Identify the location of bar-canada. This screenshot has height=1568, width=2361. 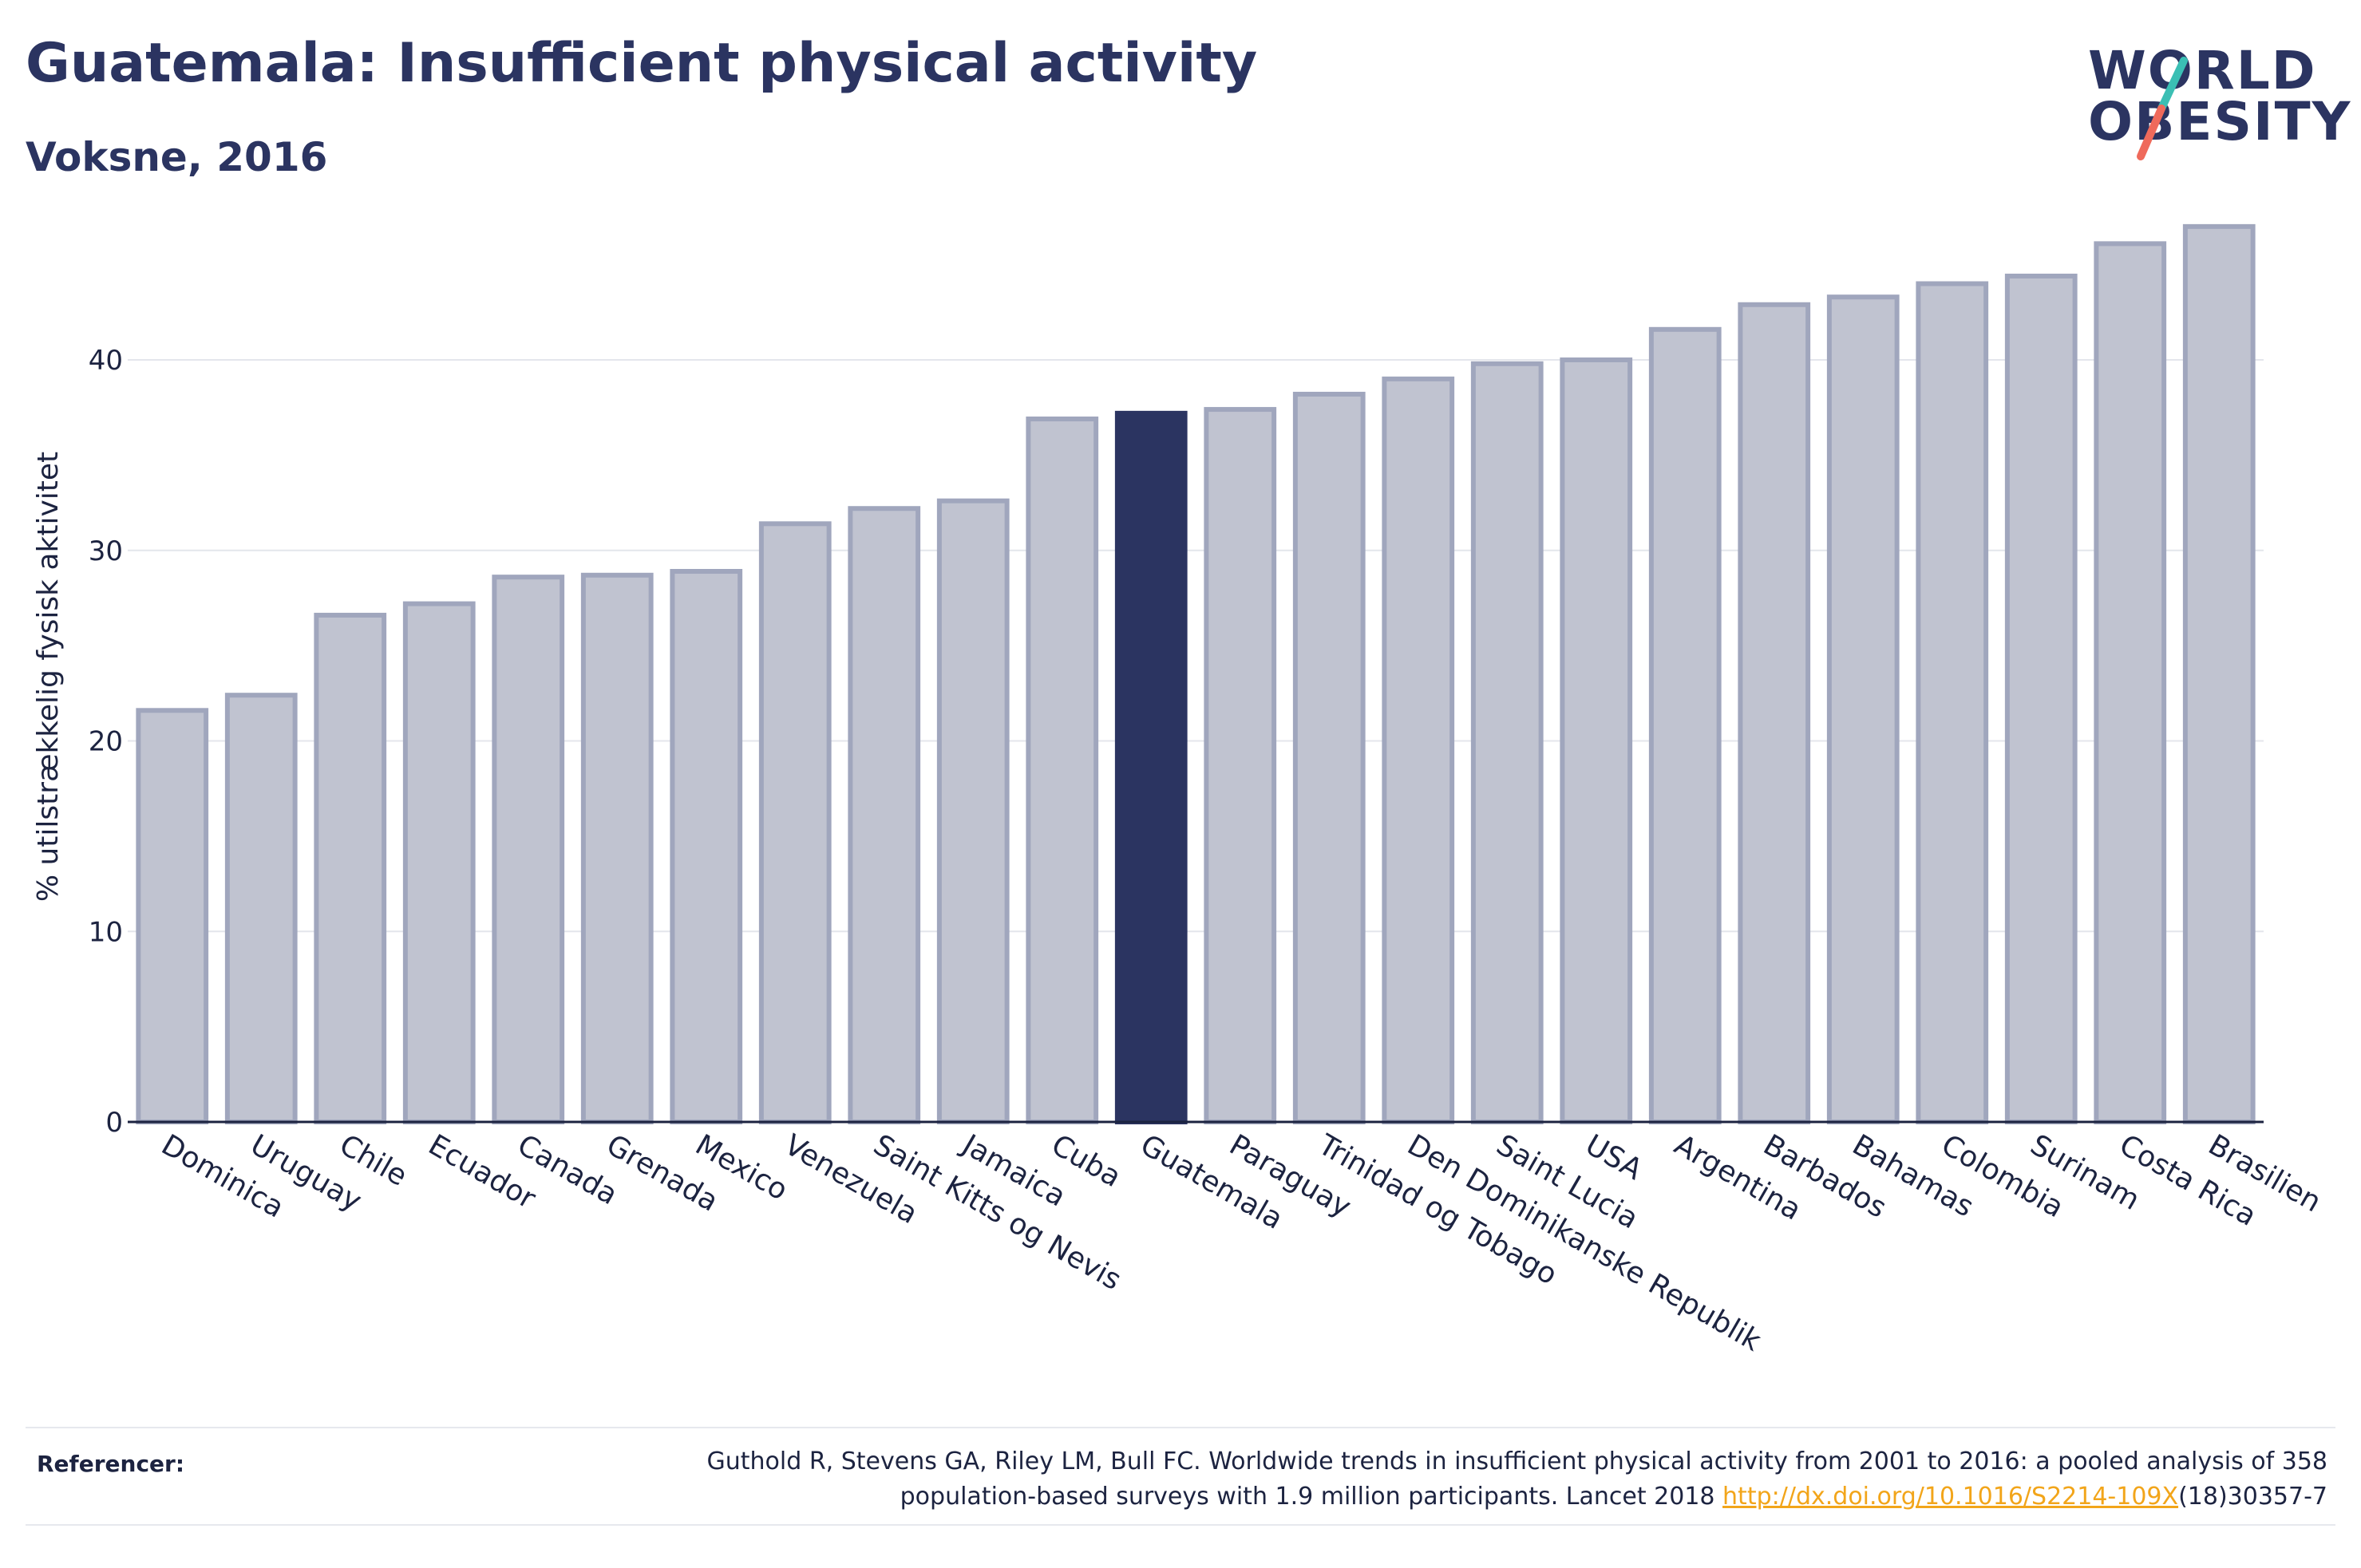
(528, 849).